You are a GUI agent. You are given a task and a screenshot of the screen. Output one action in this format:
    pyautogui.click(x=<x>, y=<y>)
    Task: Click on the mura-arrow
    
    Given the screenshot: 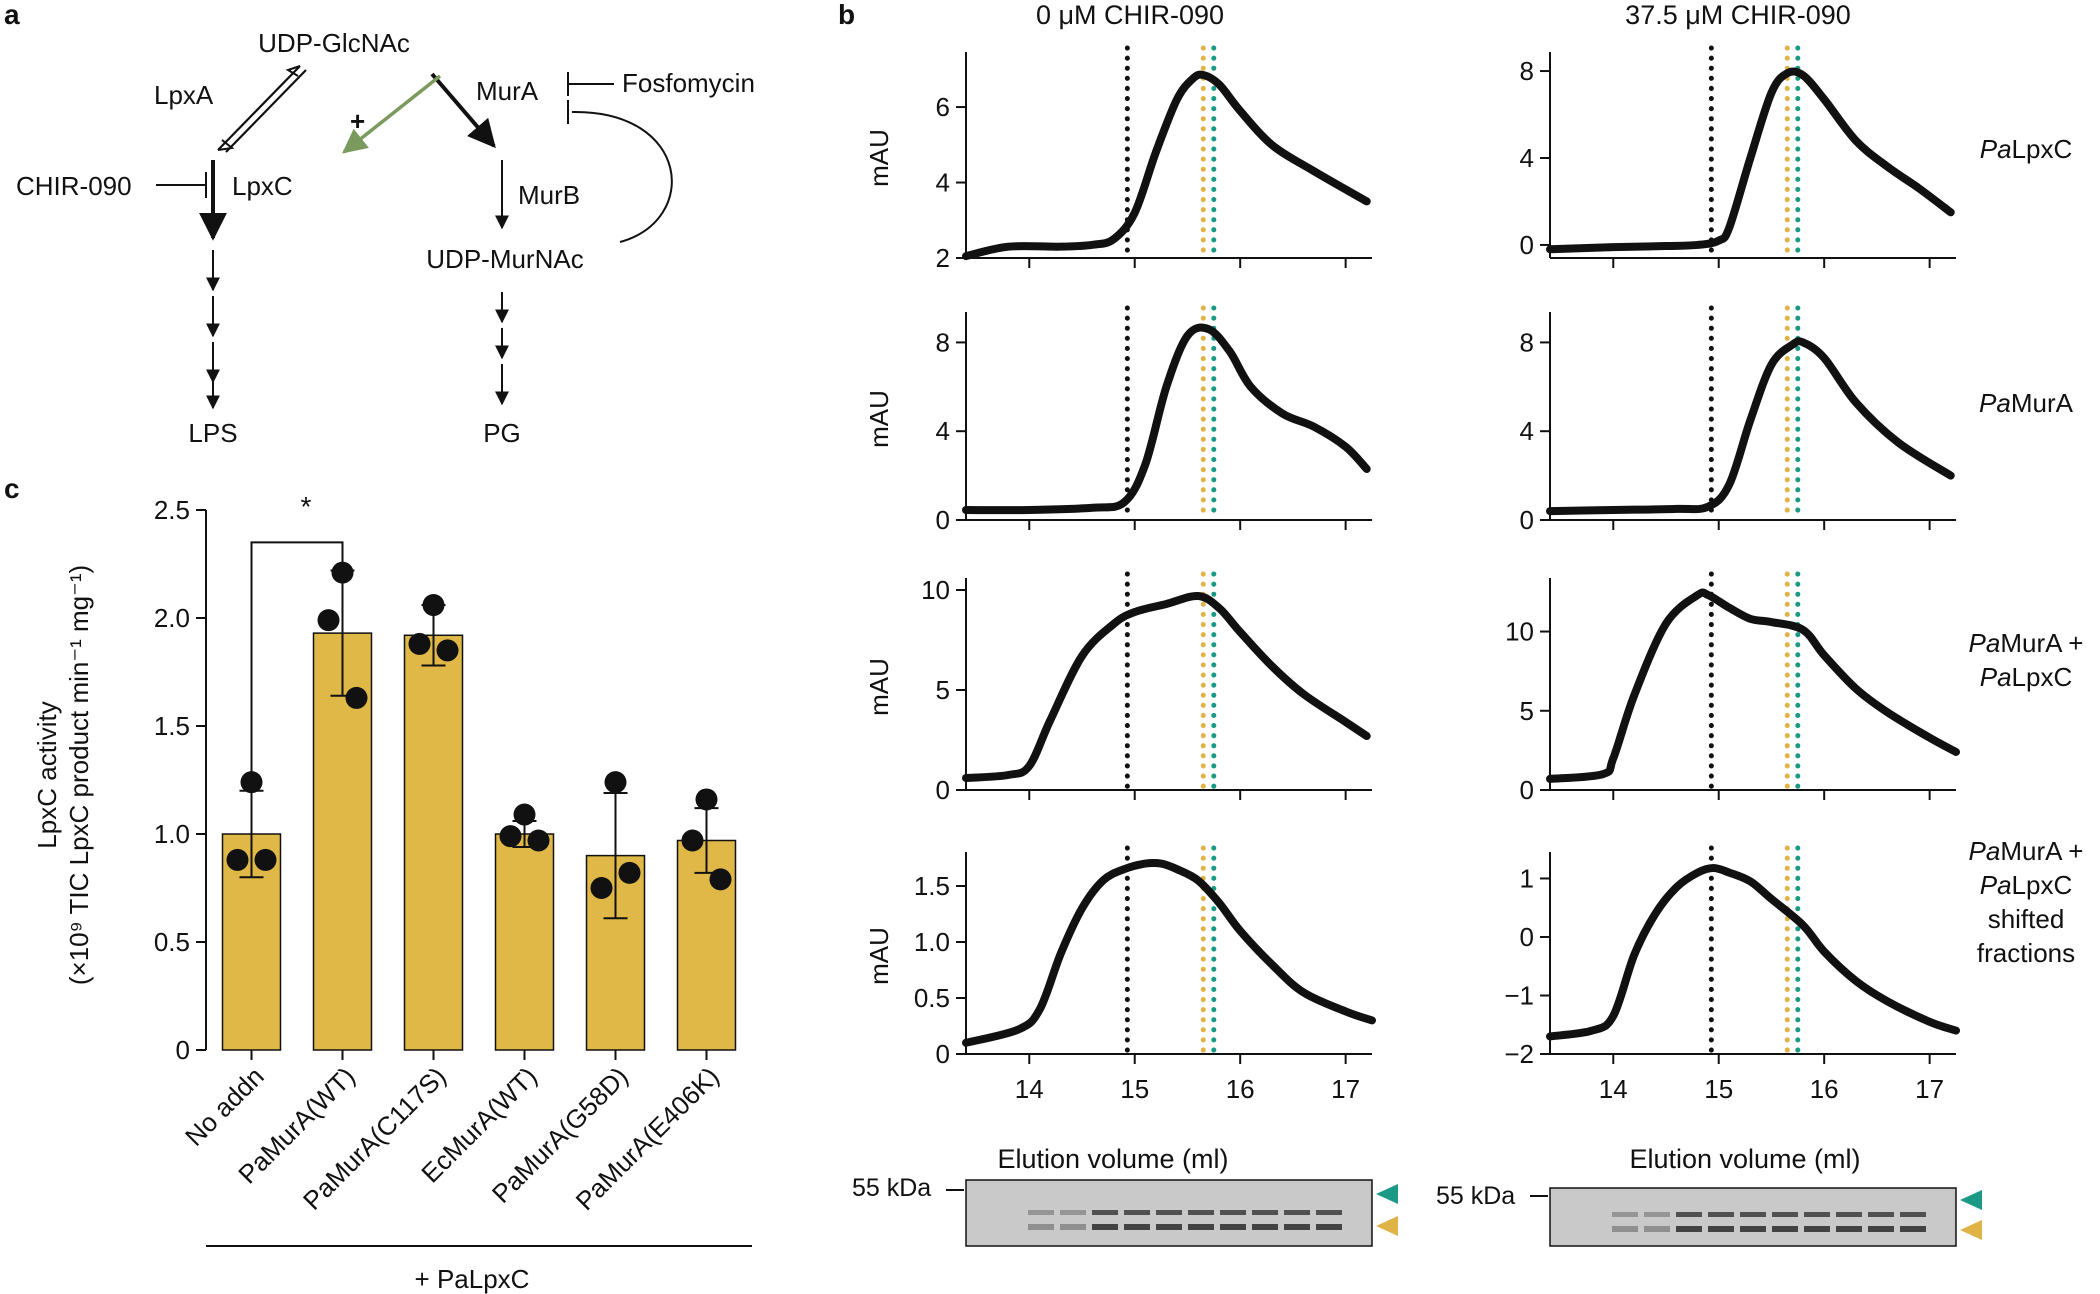 What is the action you would take?
    pyautogui.click(x=463, y=110)
    